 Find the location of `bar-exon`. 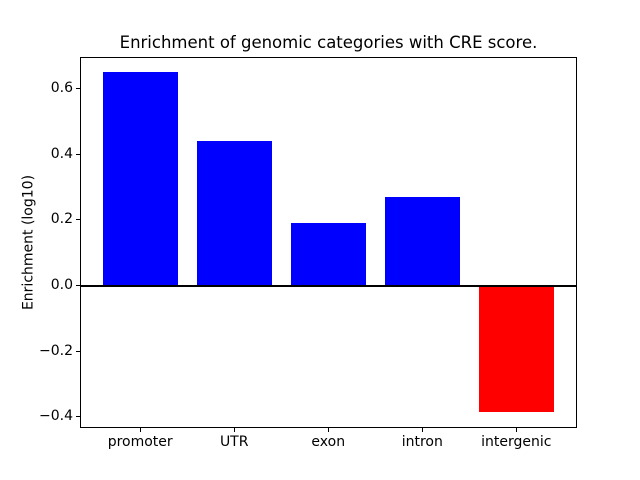

bar-exon is located at coordinates (328, 254).